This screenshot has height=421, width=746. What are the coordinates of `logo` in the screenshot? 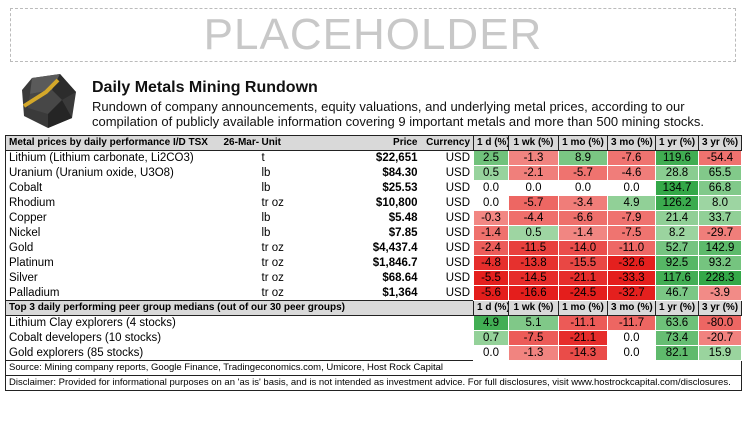 It's located at (49, 101).